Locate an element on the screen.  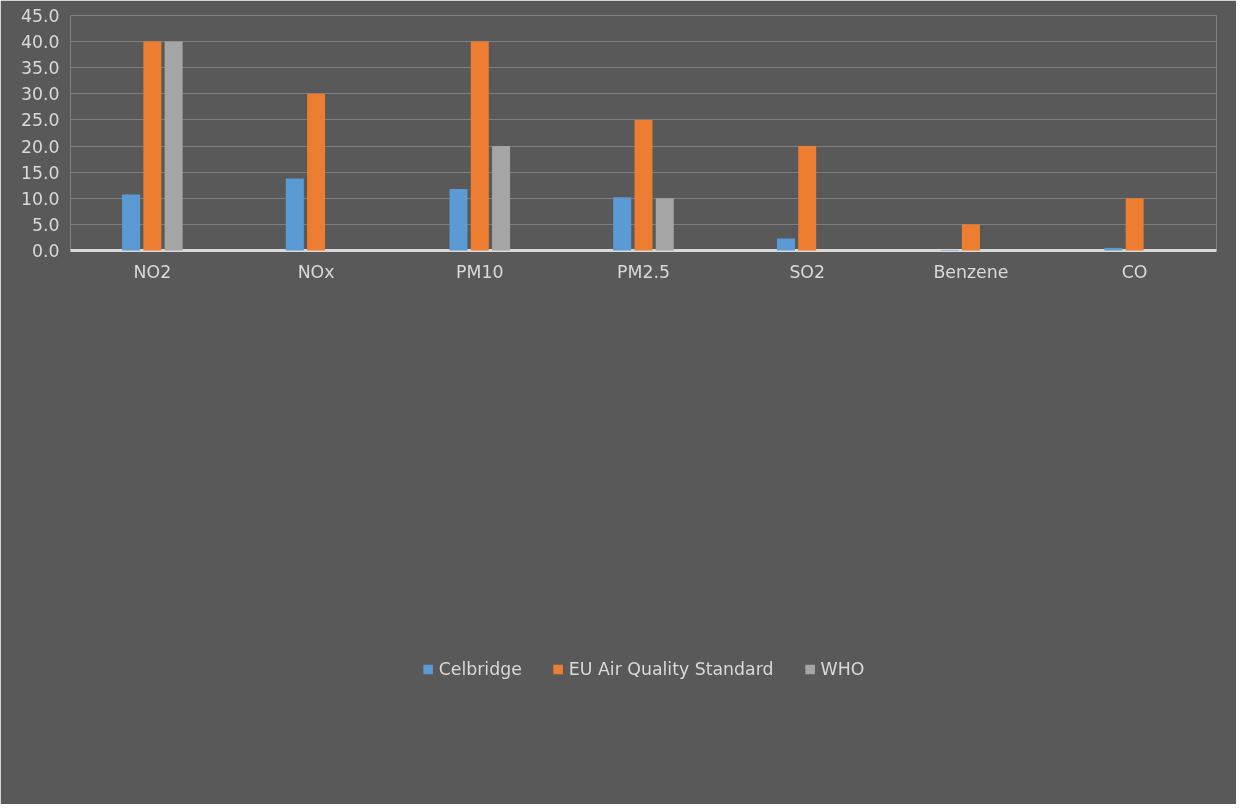
y-tick-label: 15.0 is located at coordinates (40, 172).